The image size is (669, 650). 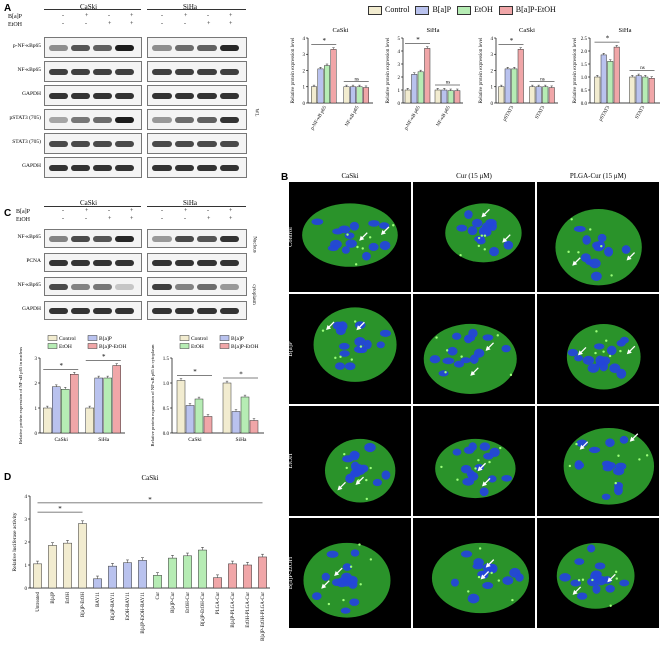 I want to click on marker-nf-bp65-2: NF-κBp65, so click(x=29, y=284).